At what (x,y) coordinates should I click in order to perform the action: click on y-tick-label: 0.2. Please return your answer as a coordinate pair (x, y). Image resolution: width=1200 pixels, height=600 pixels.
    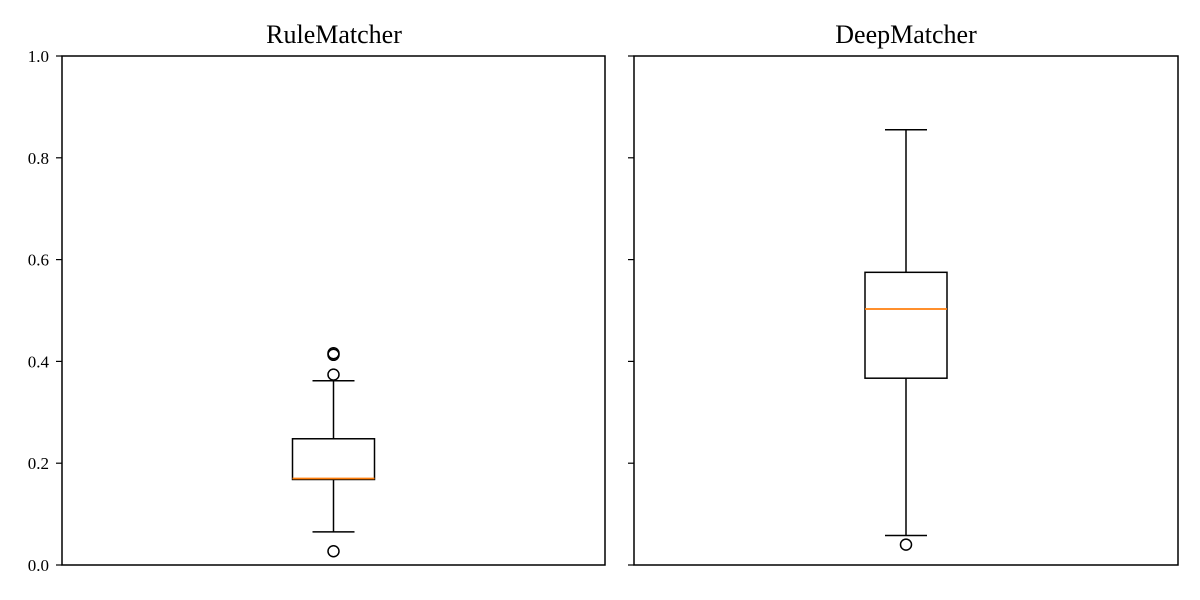
    Looking at the image, I should click on (38, 463).